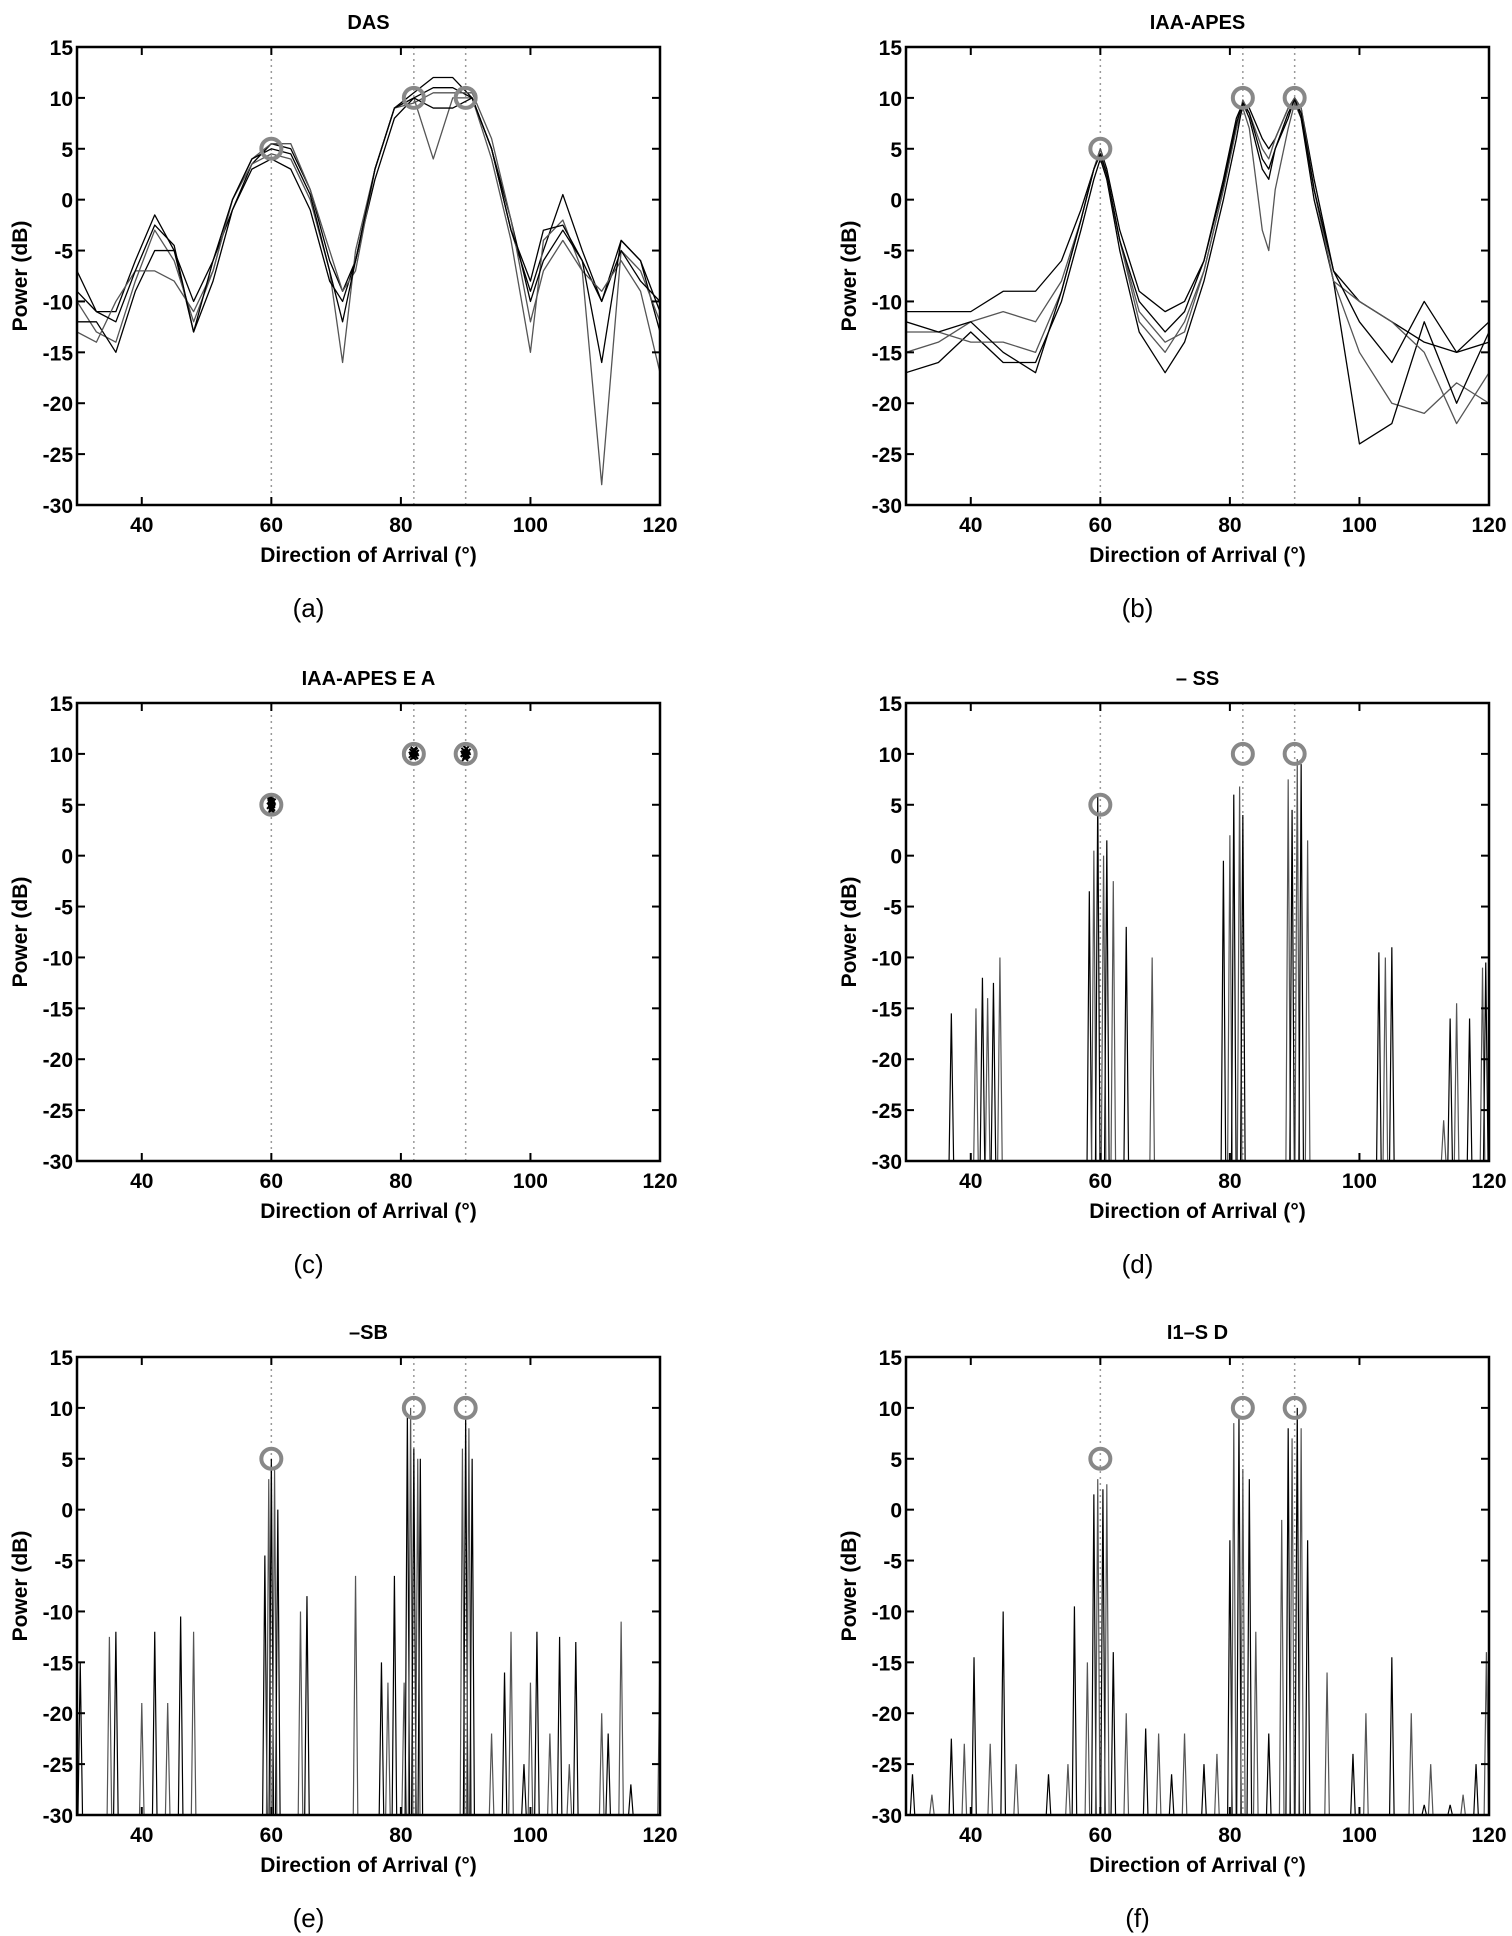 Image resolution: width=1512 pixels, height=1936 pixels. Describe the element at coordinates (1198, 23) in the screenshot. I see `chart-title: IAA-APES` at that location.